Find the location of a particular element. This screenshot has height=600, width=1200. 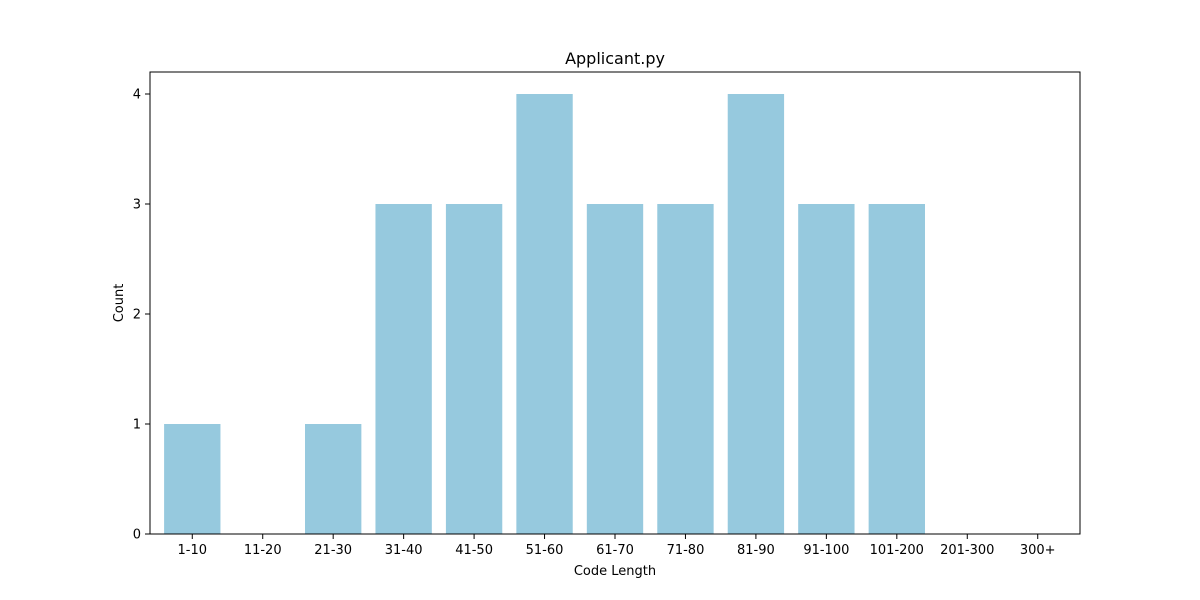

x-tick-label: 71-80 is located at coordinates (686, 550).